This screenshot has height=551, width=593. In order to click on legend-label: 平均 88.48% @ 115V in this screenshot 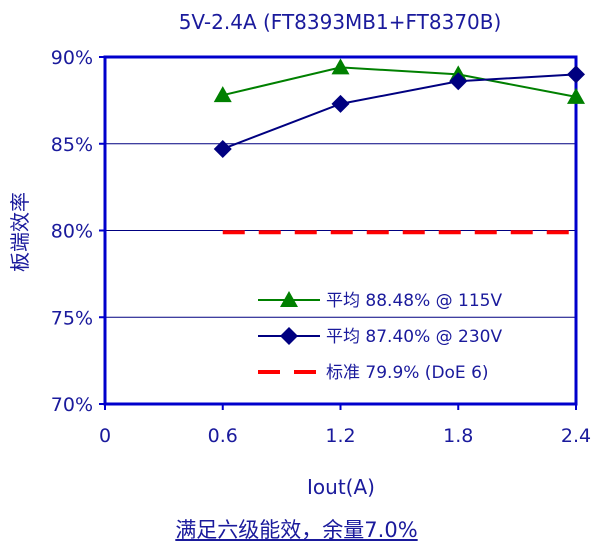, I will do `click(414, 301)`.